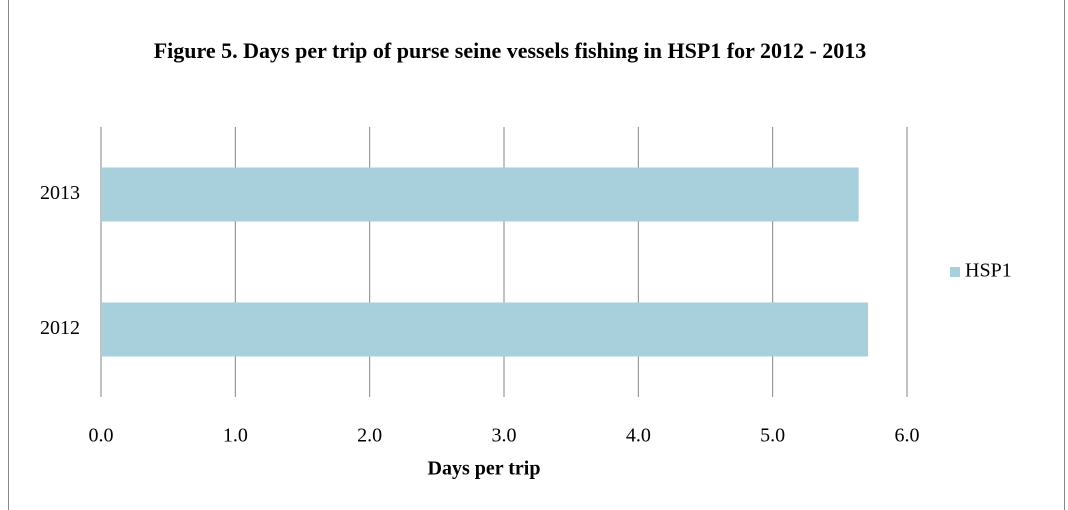 This screenshot has height=510, width=1068. Describe the element at coordinates (907, 436) in the screenshot. I see `x-tick-label: 6.0` at that location.